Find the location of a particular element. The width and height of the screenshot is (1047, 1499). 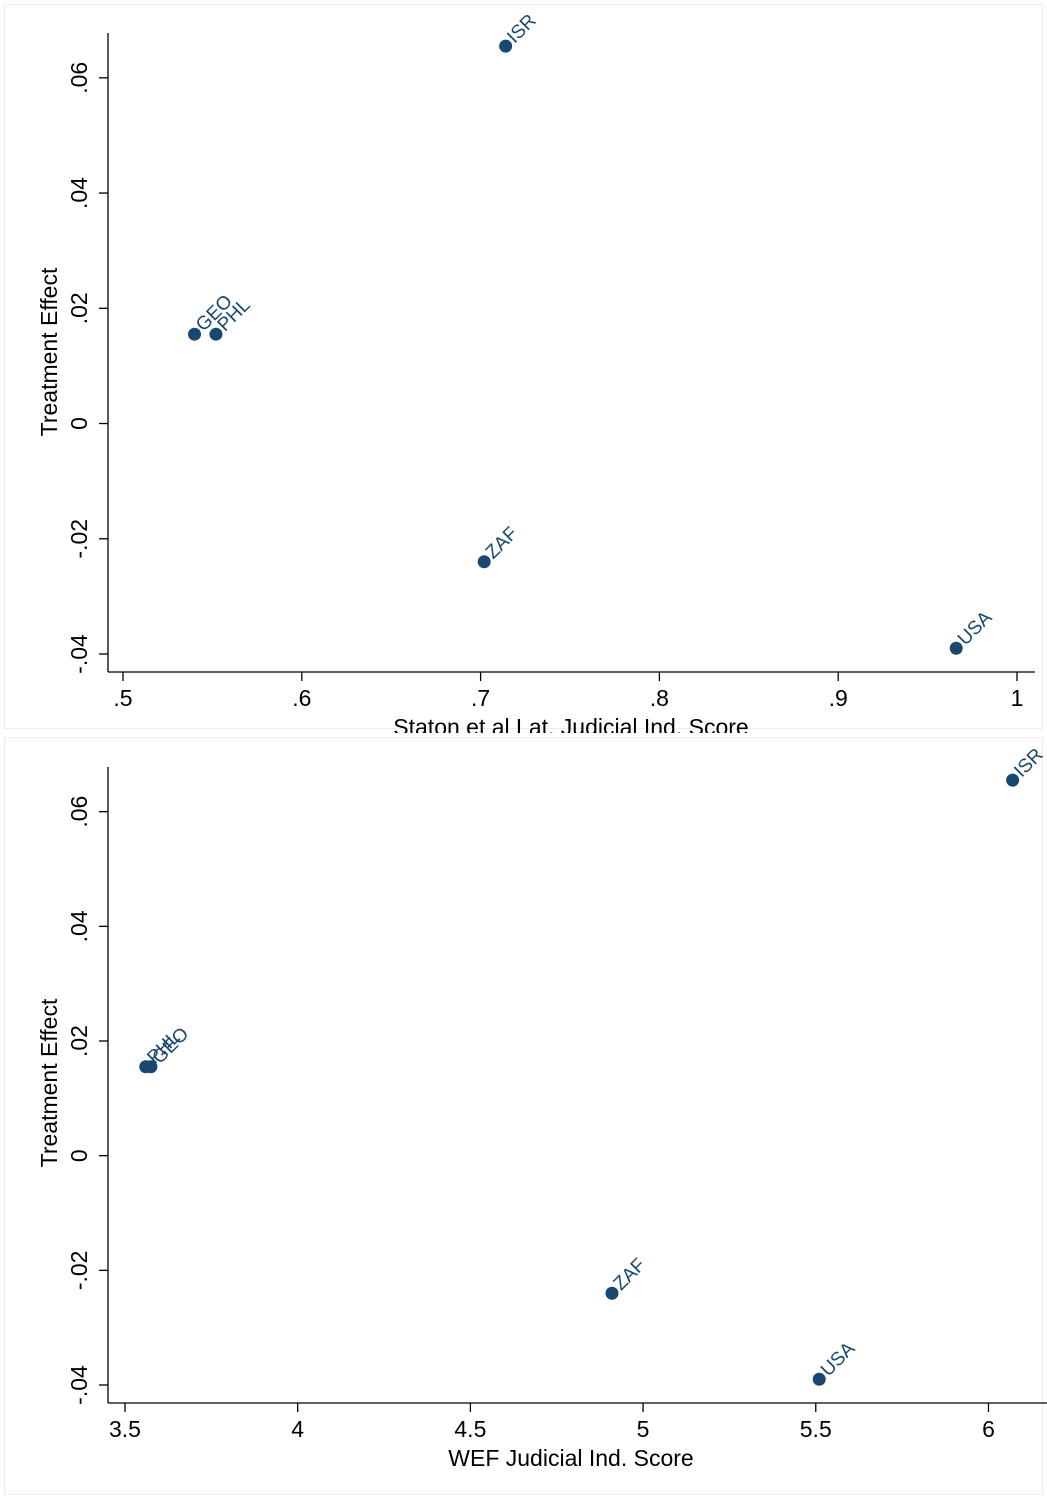

x-tick-label: 4 is located at coordinates (297, 1429).